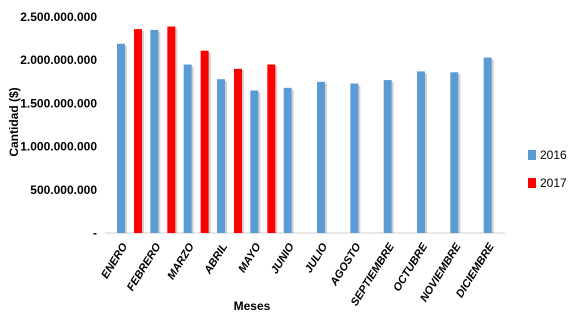 The width and height of the screenshot is (575, 322). I want to click on x-tick-label: FEBRERO, so click(144, 267).